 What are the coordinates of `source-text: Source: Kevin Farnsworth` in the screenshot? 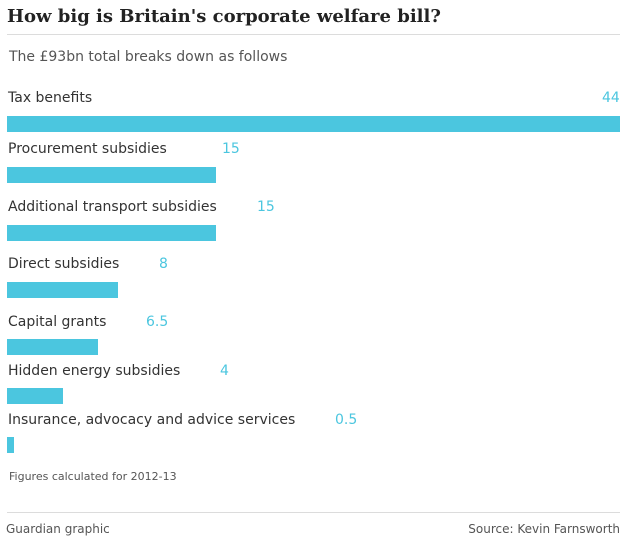 It's located at (544, 529).